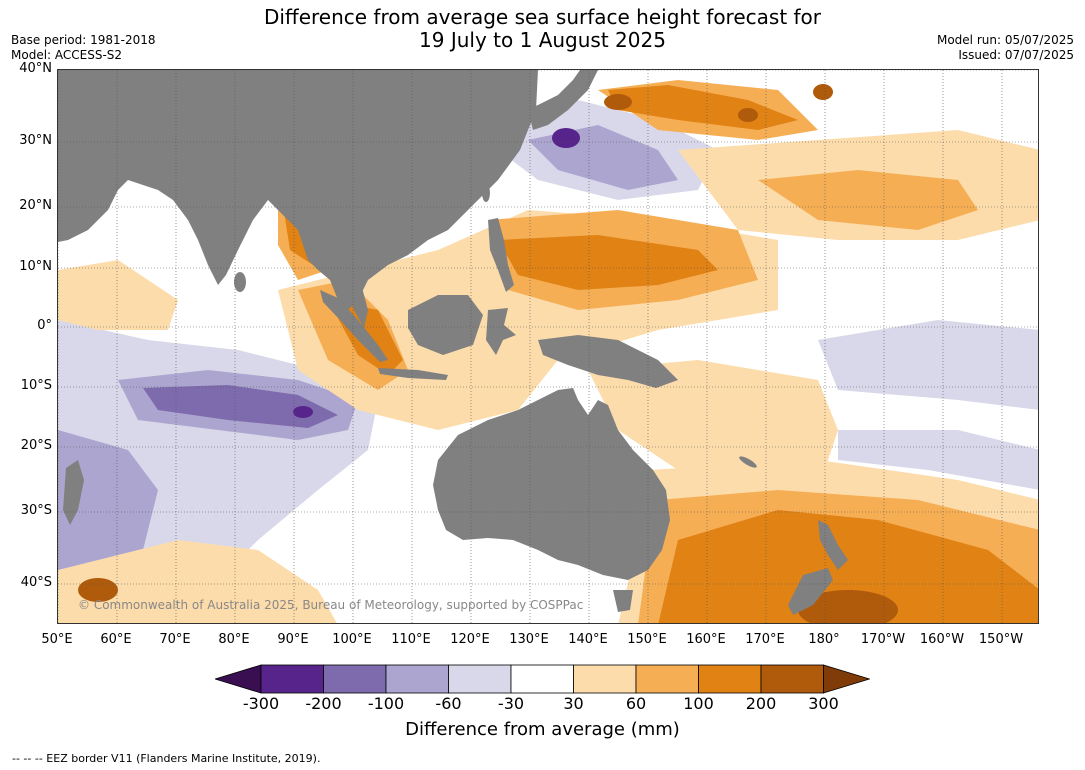  Describe the element at coordinates (298, 190) in the screenshot. I see `asia-landmass` at that location.